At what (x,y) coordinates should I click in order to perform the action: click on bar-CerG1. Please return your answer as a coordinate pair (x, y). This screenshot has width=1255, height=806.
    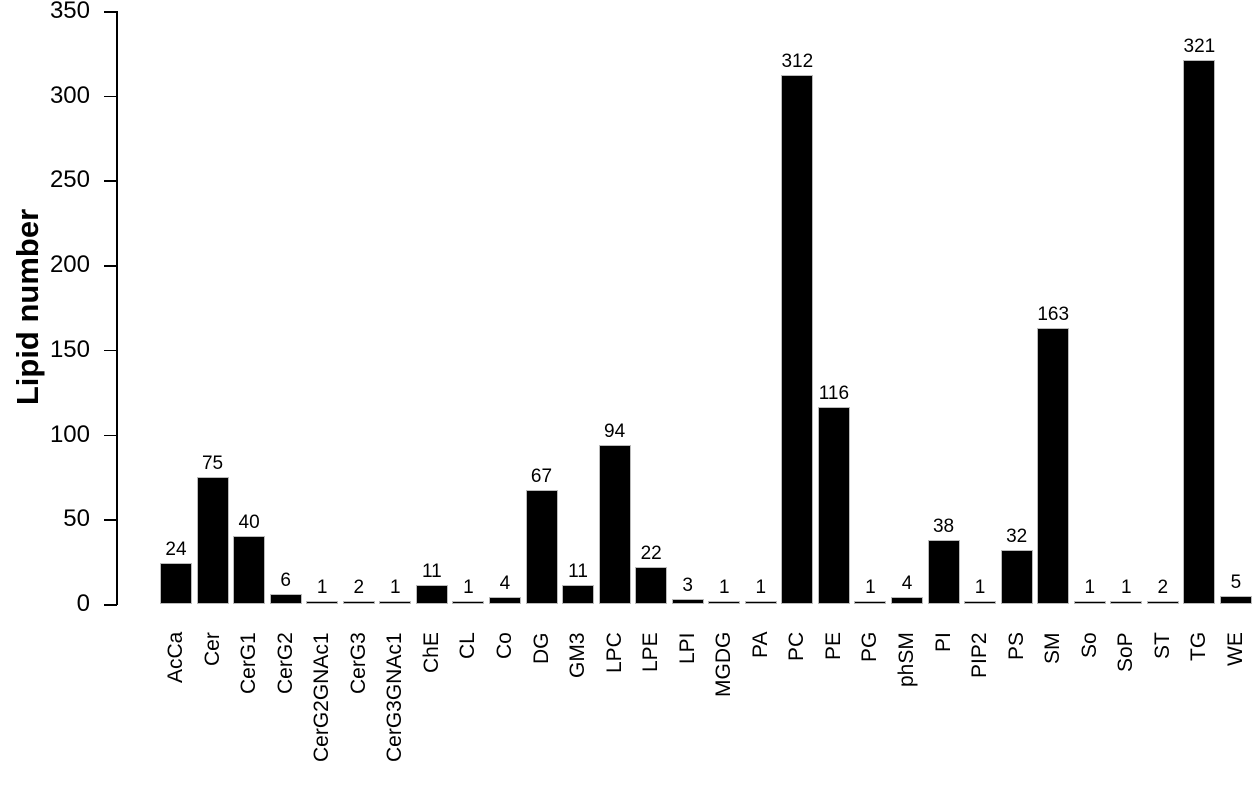
    Looking at the image, I should click on (249, 570).